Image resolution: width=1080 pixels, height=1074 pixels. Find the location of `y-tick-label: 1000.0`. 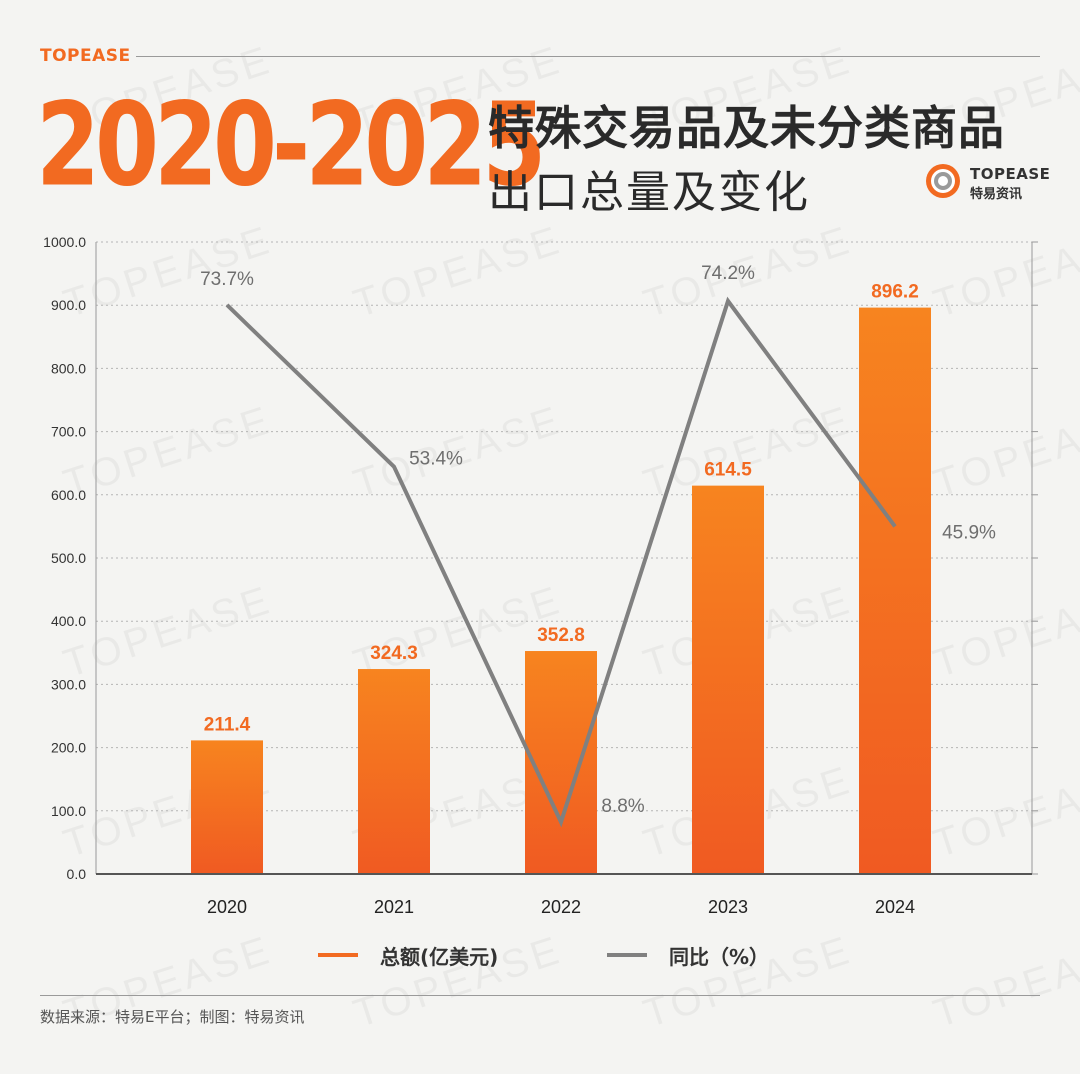

y-tick-label: 1000.0 is located at coordinates (64, 242).